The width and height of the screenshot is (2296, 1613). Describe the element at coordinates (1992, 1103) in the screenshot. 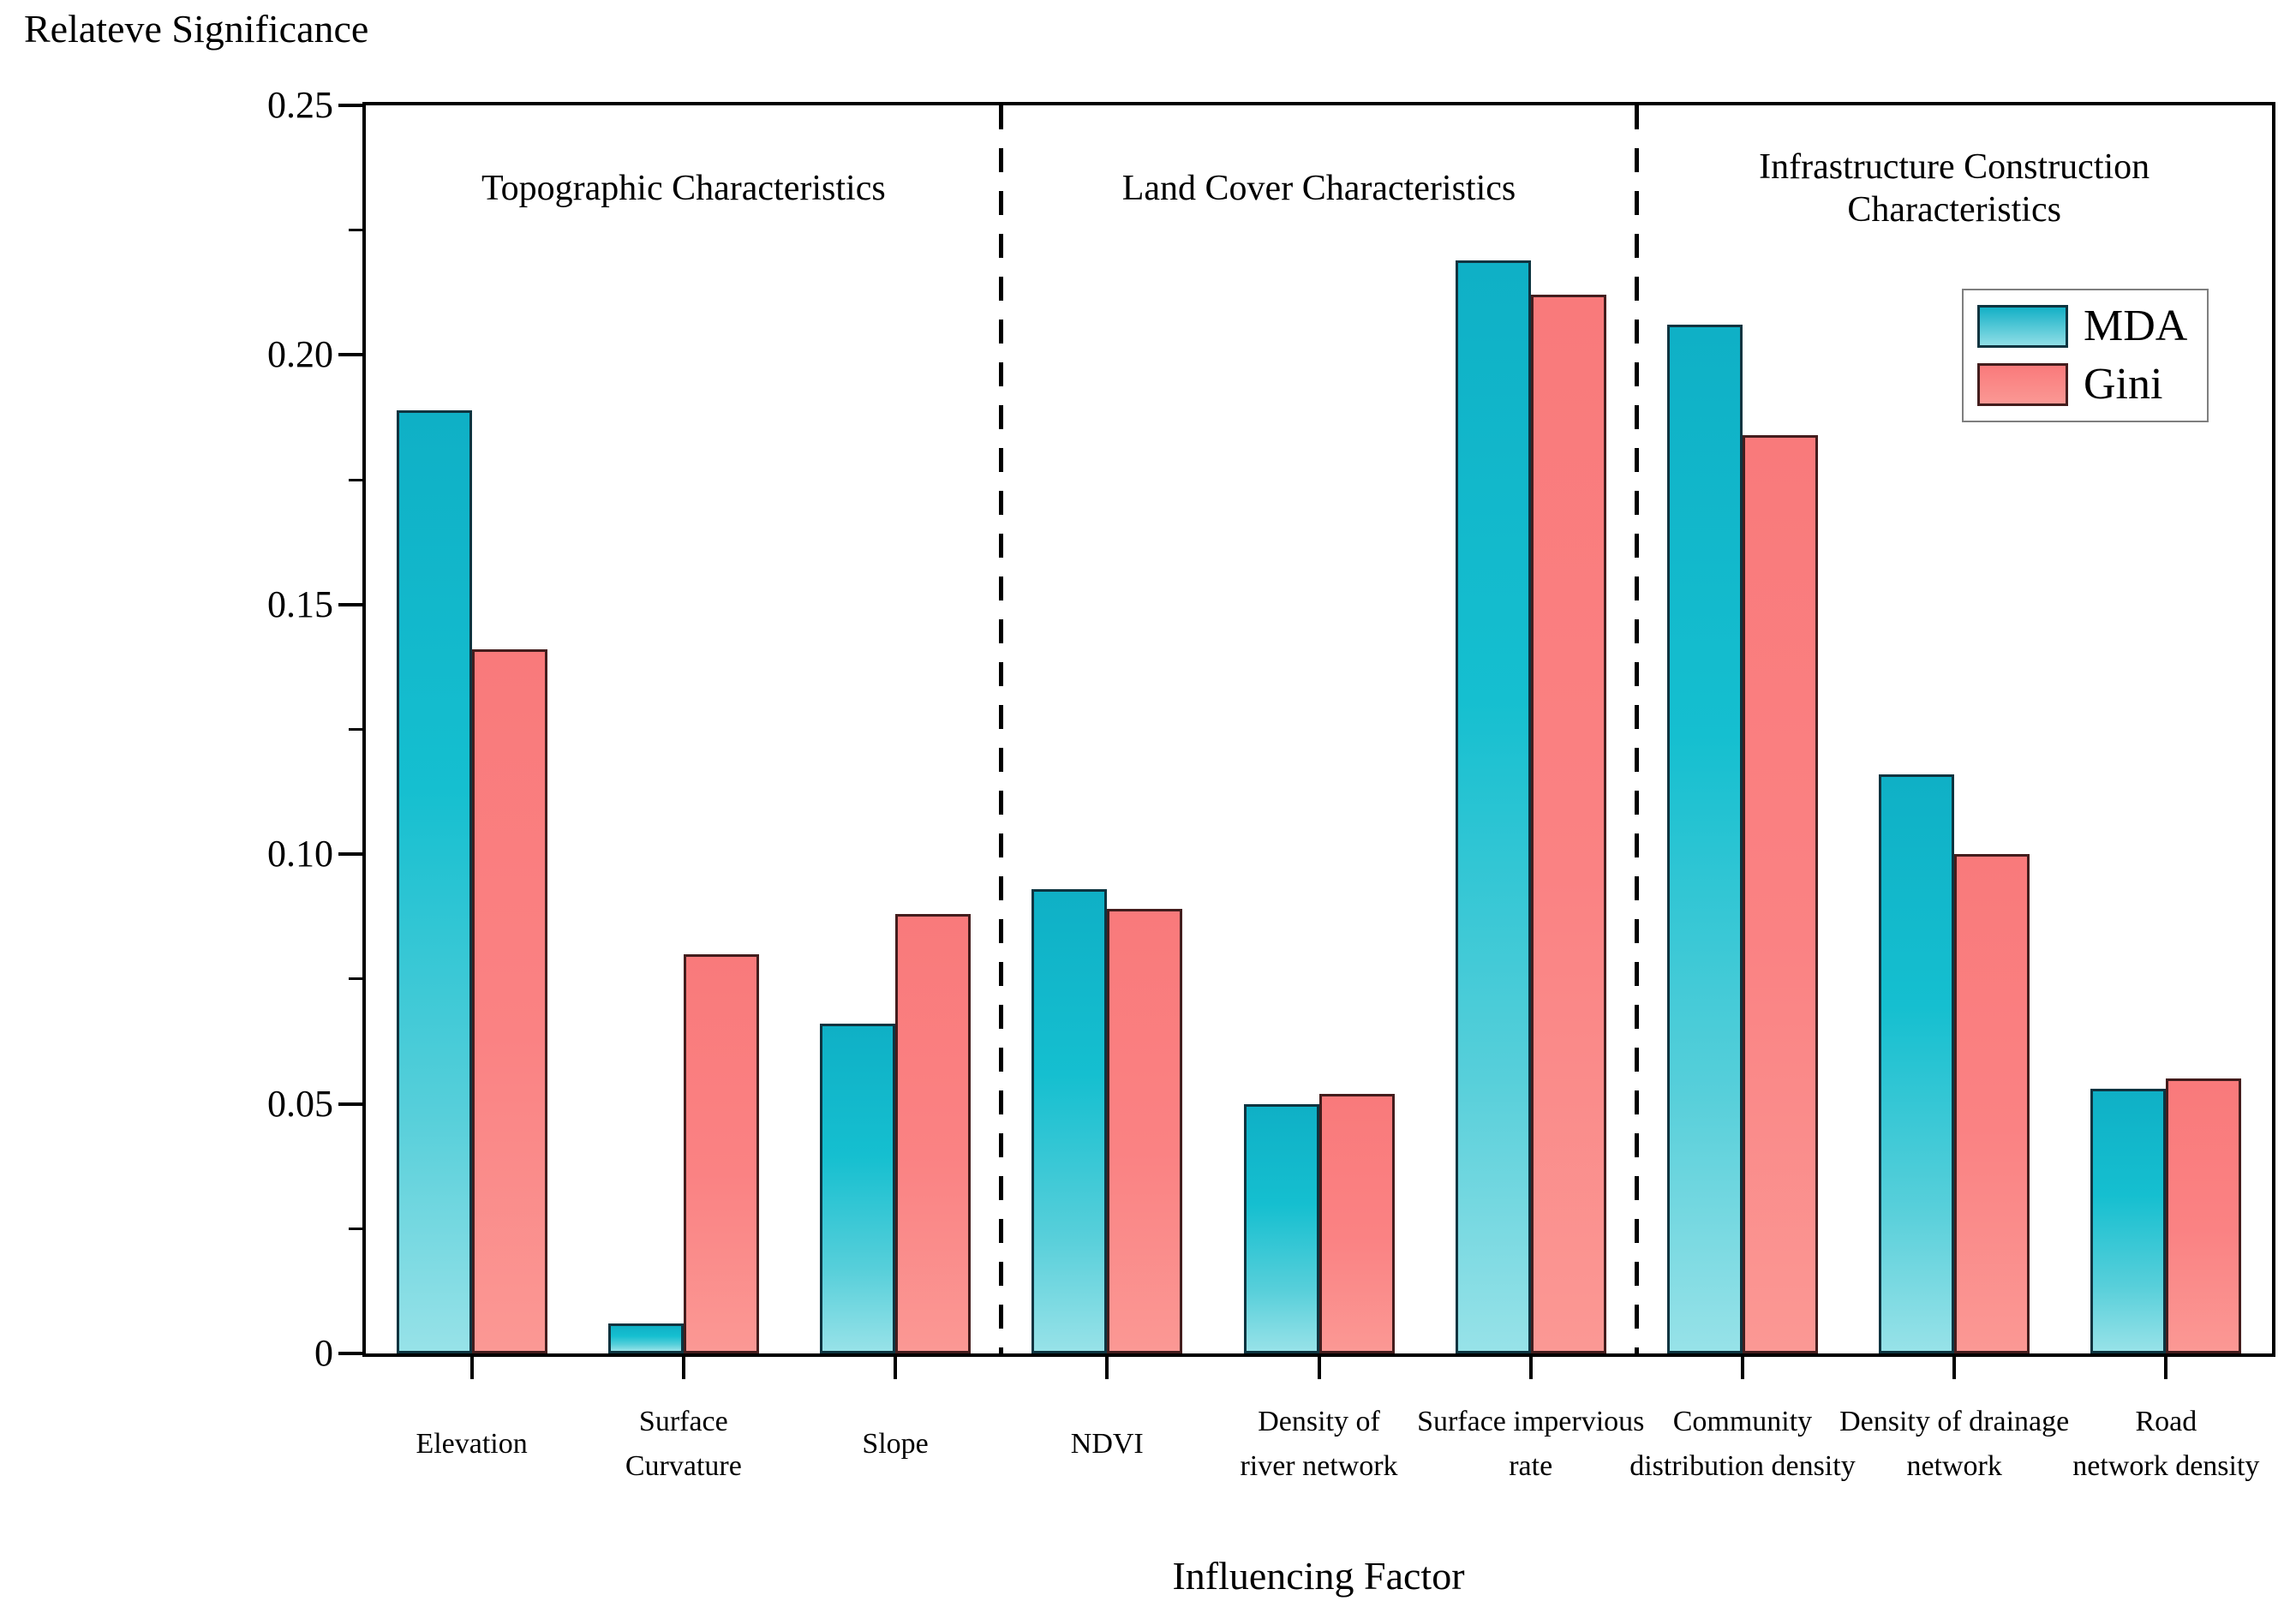

I see `bar-gini-density-of-drainage-network` at that location.